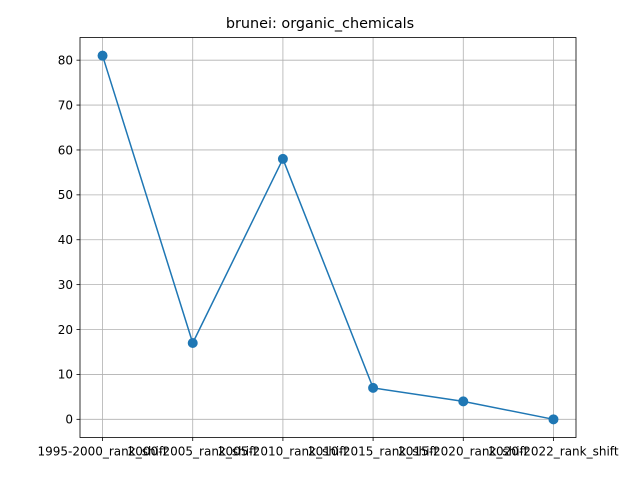 Image resolution: width=640 pixels, height=480 pixels. Describe the element at coordinates (65, 60) in the screenshot. I see `y-tick-label: 80` at that location.